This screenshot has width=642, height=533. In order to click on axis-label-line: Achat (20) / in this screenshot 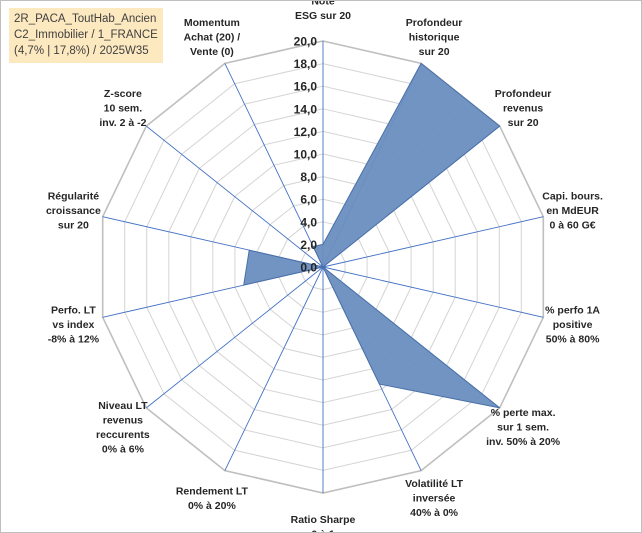, I will do `click(212, 37)`.